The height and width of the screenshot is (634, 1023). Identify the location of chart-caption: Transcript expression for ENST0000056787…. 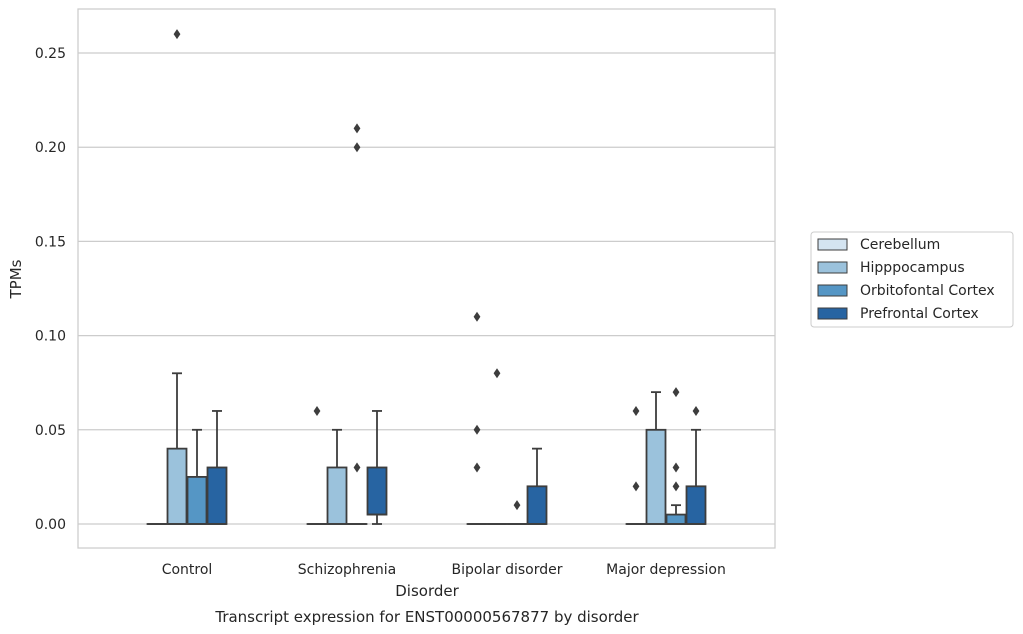
(426, 617).